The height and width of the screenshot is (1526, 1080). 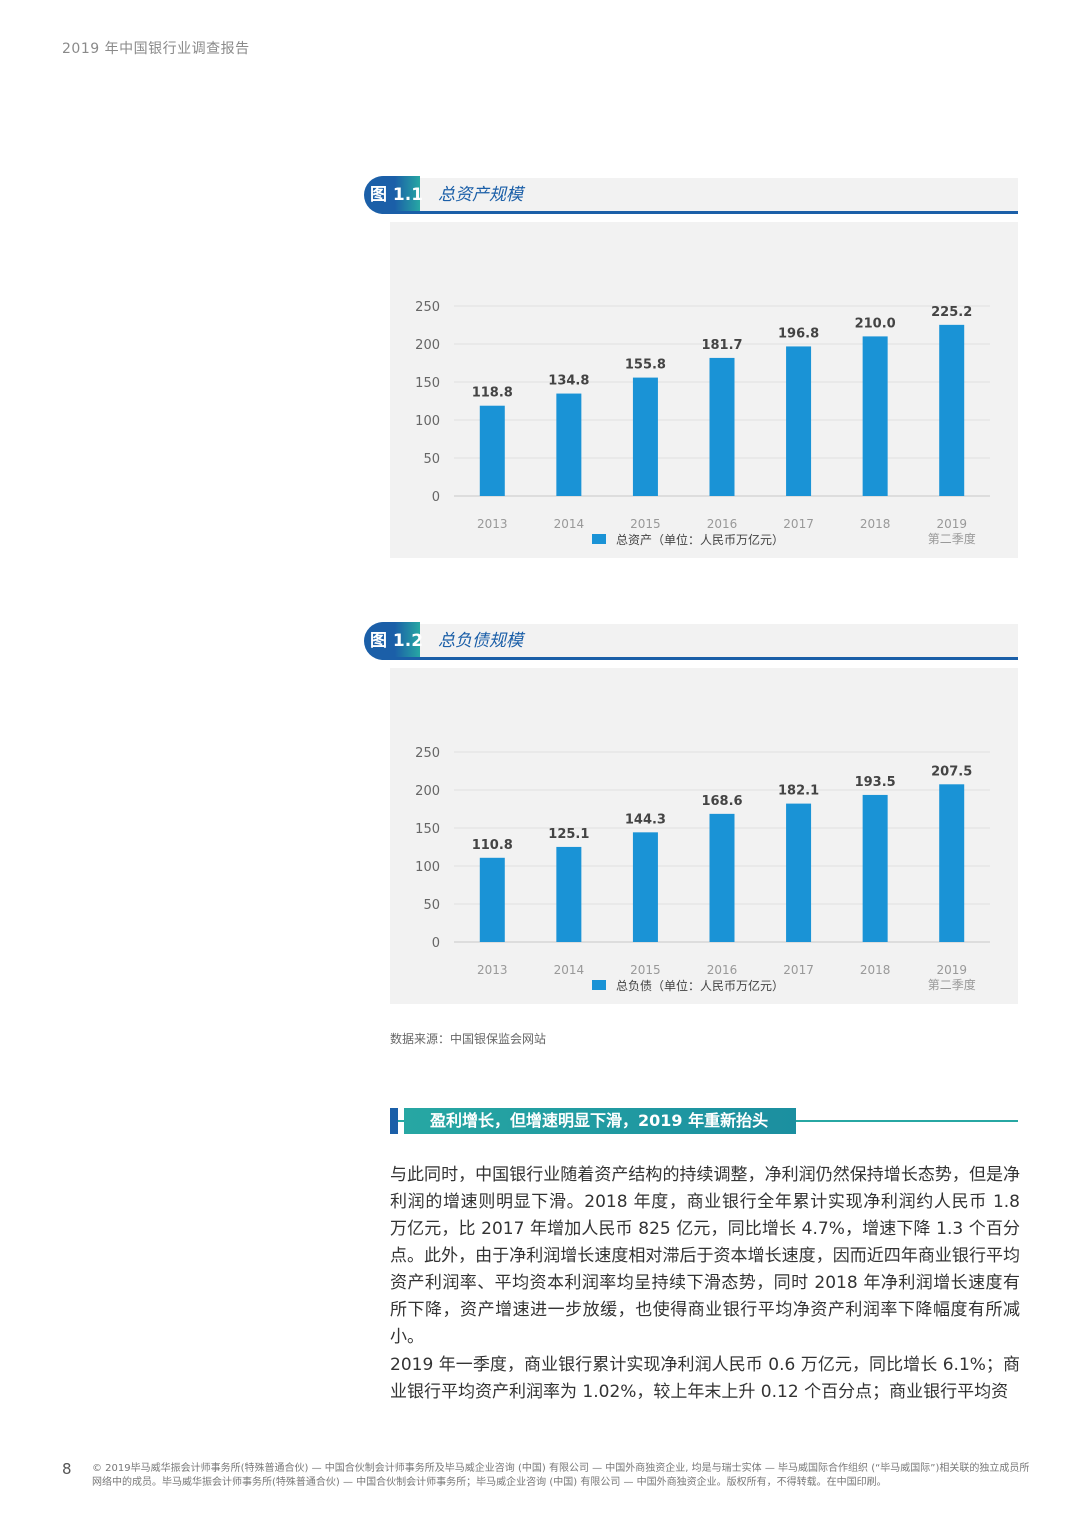 What do you see at coordinates (568, 381) in the screenshot?
I see `bar-value-label: 134.8` at bounding box center [568, 381].